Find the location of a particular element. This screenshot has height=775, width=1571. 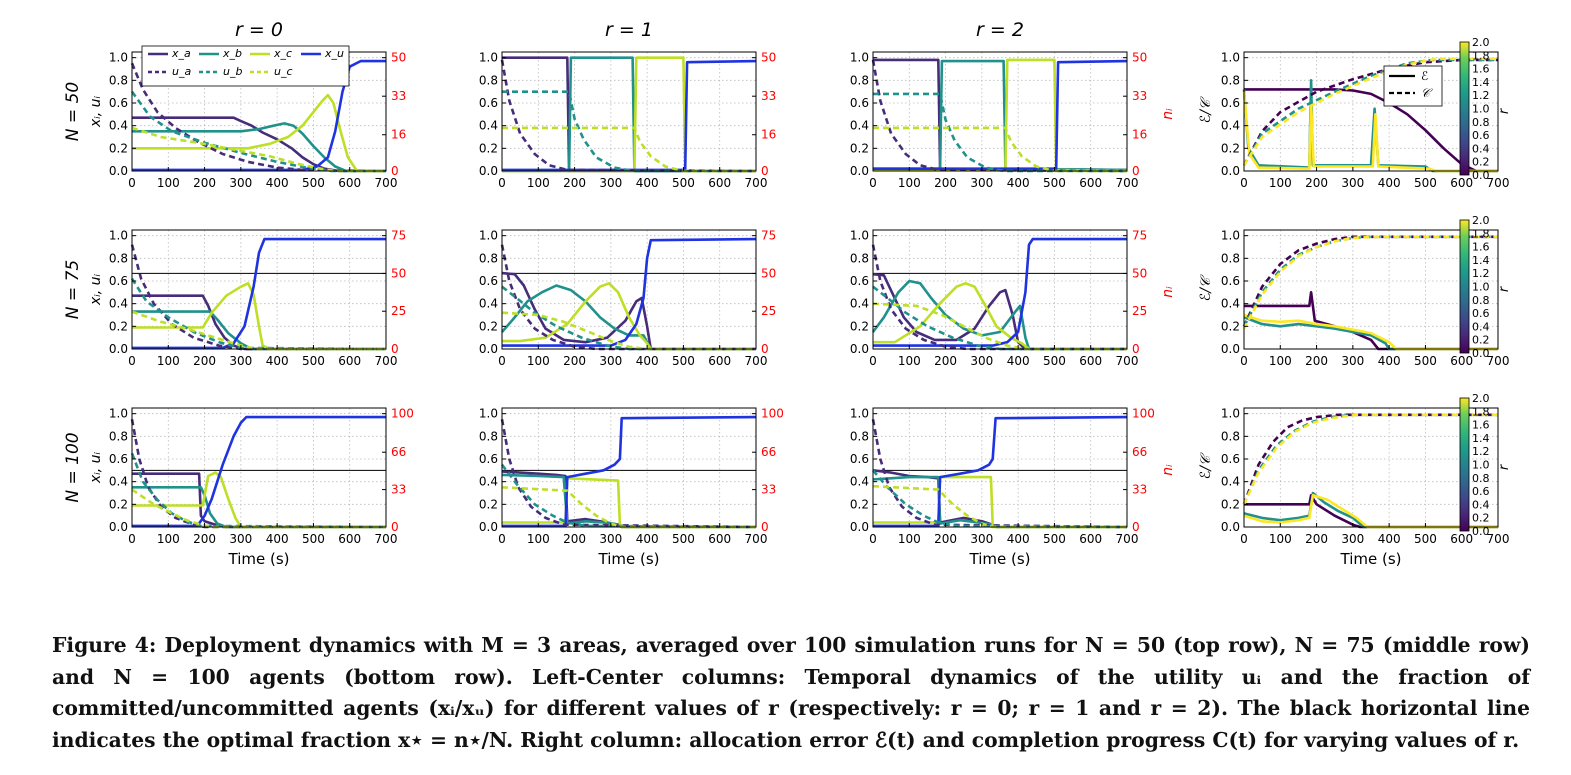

right-tick-label: 100 is located at coordinates (1143, 414).